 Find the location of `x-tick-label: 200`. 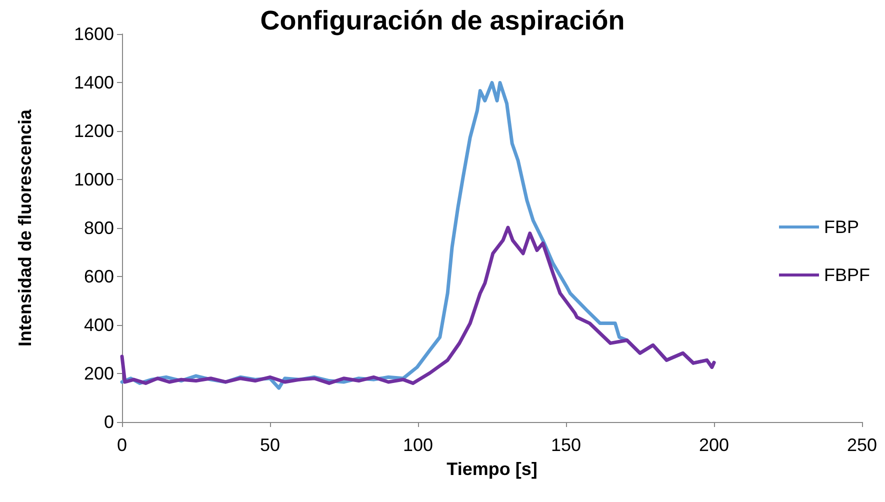

x-tick-label: 200 is located at coordinates (714, 445).